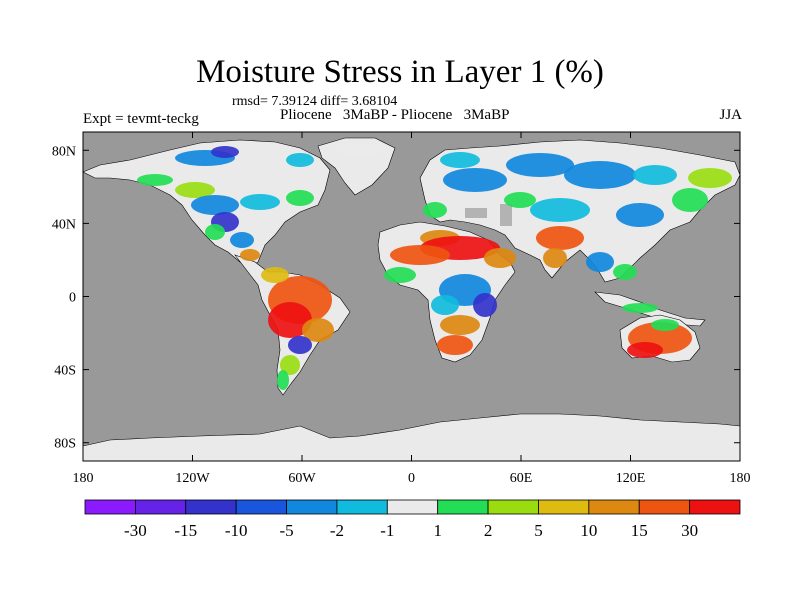 The height and width of the screenshot is (600, 800). I want to click on comparison-label: Pliocene 3MaBP - Pliocene 3MaBP, so click(395, 115).